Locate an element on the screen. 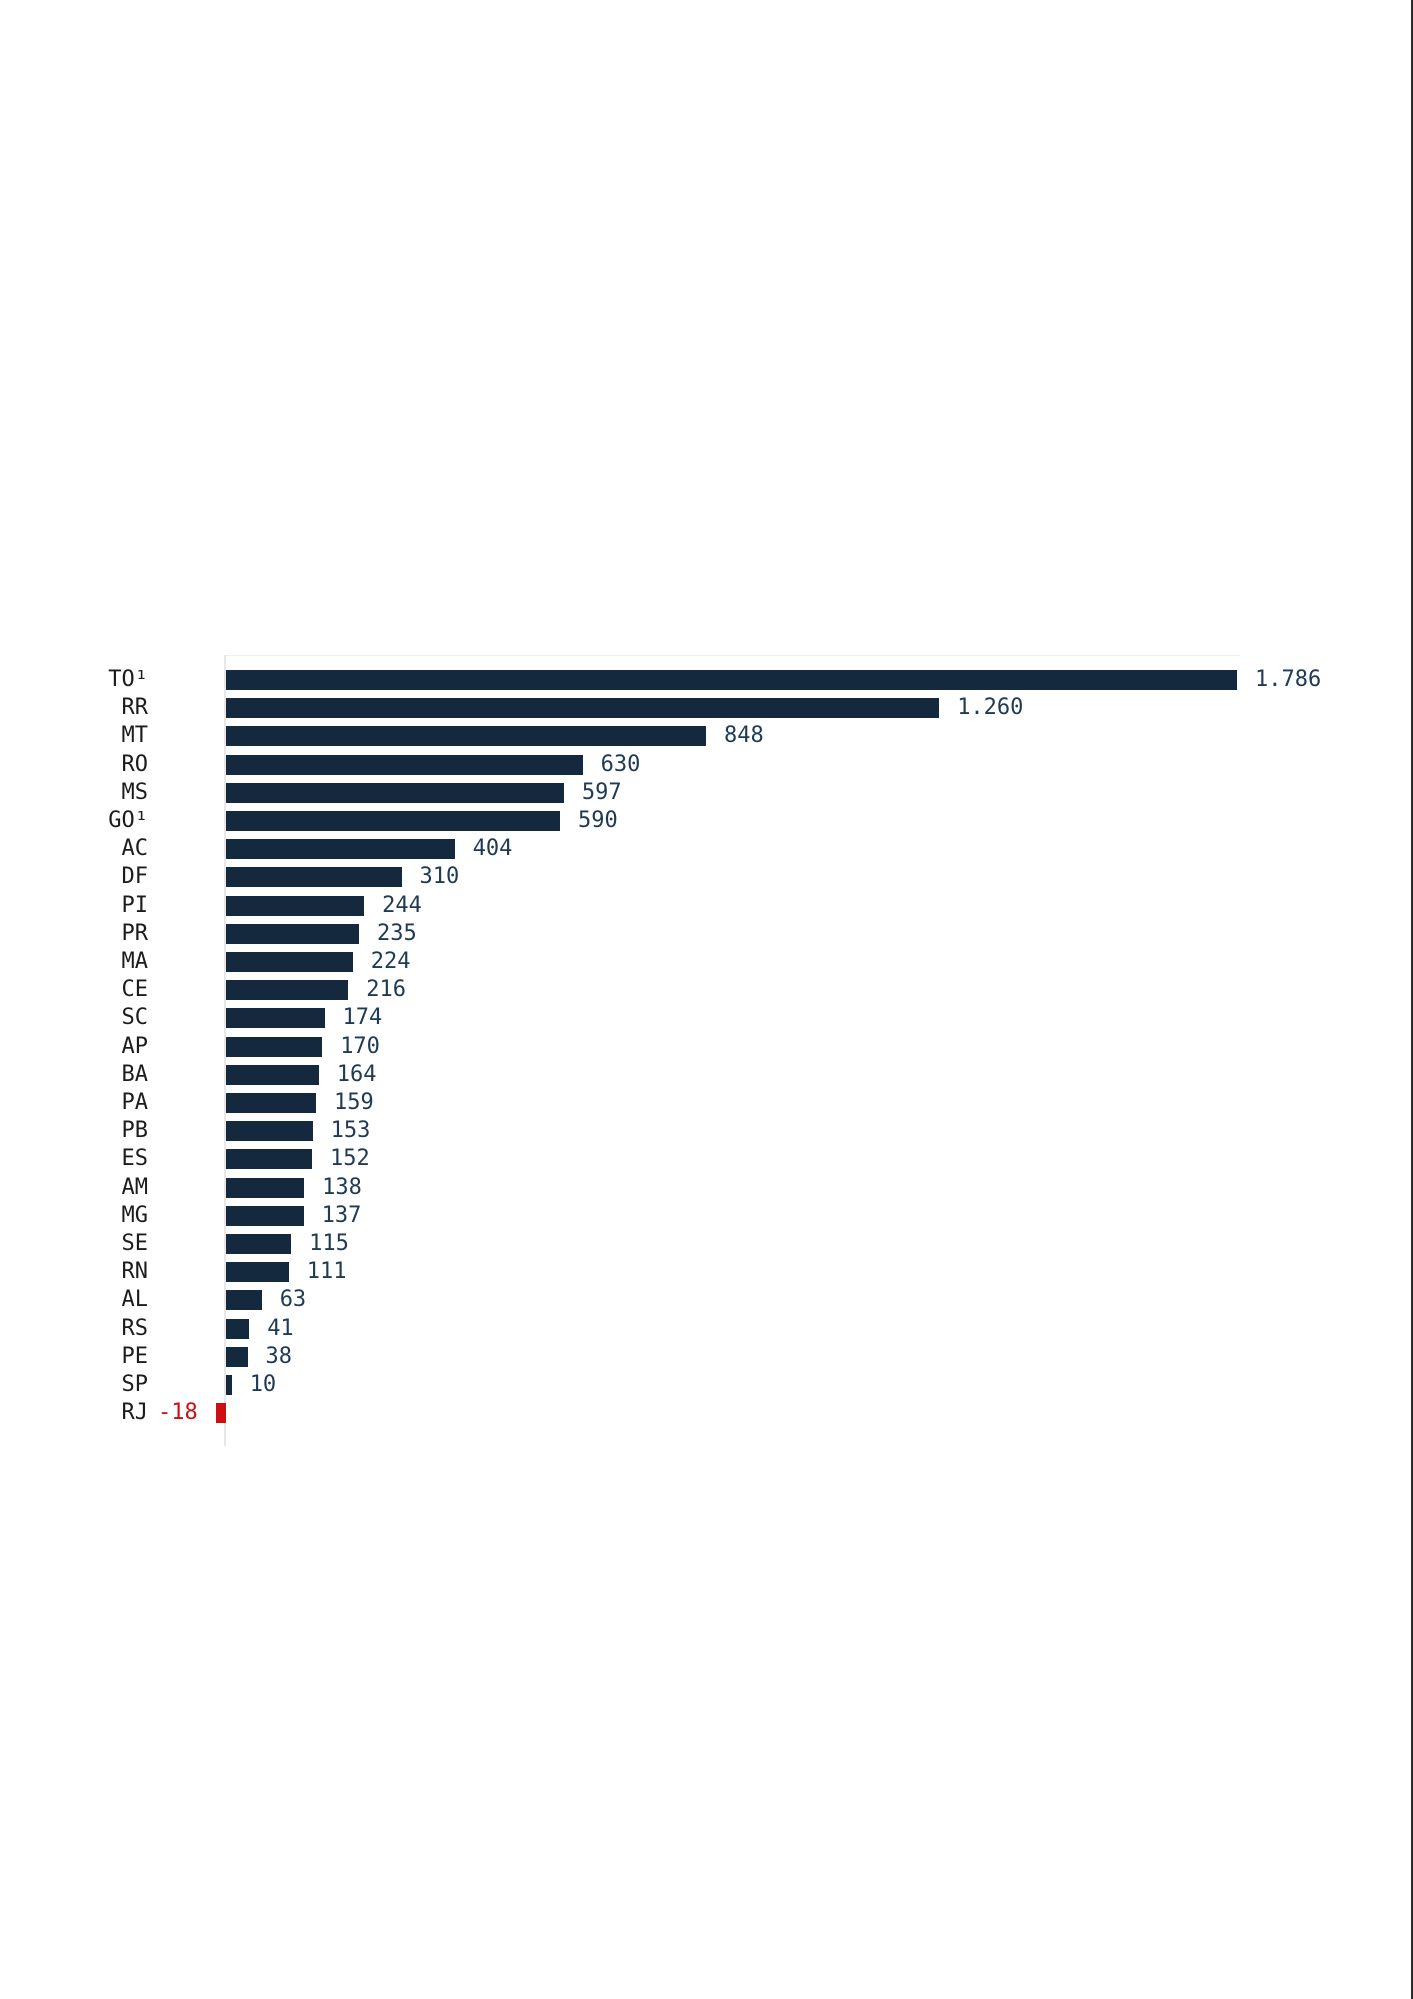 This screenshot has height=1999, width=1413. y-axis-baseline is located at coordinates (225, 1051).